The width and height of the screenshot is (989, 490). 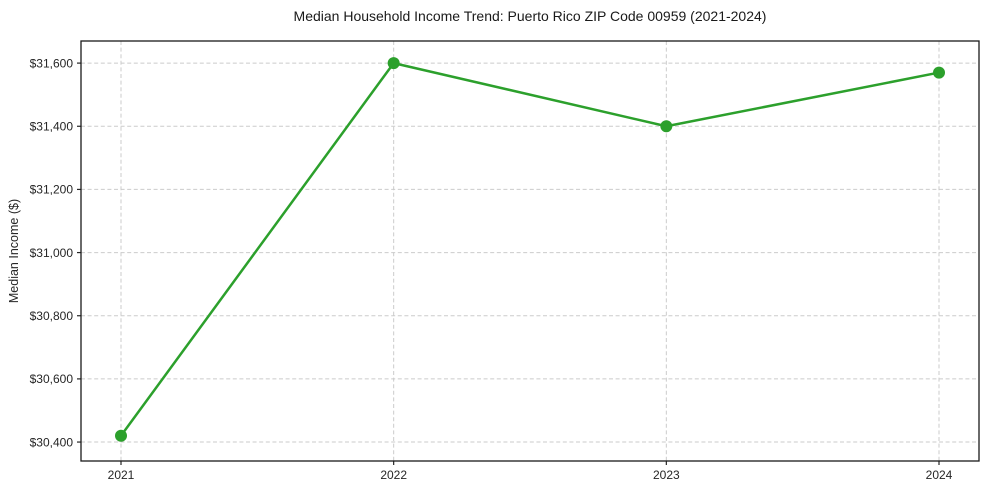 What do you see at coordinates (52, 126) in the screenshot?
I see `y-tick-label: $31,400` at bounding box center [52, 126].